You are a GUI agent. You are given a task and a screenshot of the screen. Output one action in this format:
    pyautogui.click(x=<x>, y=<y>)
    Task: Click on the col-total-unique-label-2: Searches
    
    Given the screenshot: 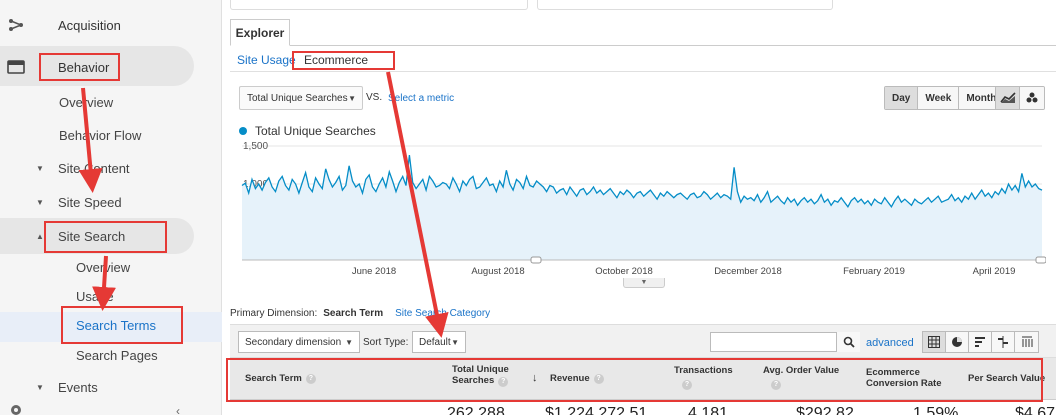 What is the action you would take?
    pyautogui.click(x=473, y=381)
    